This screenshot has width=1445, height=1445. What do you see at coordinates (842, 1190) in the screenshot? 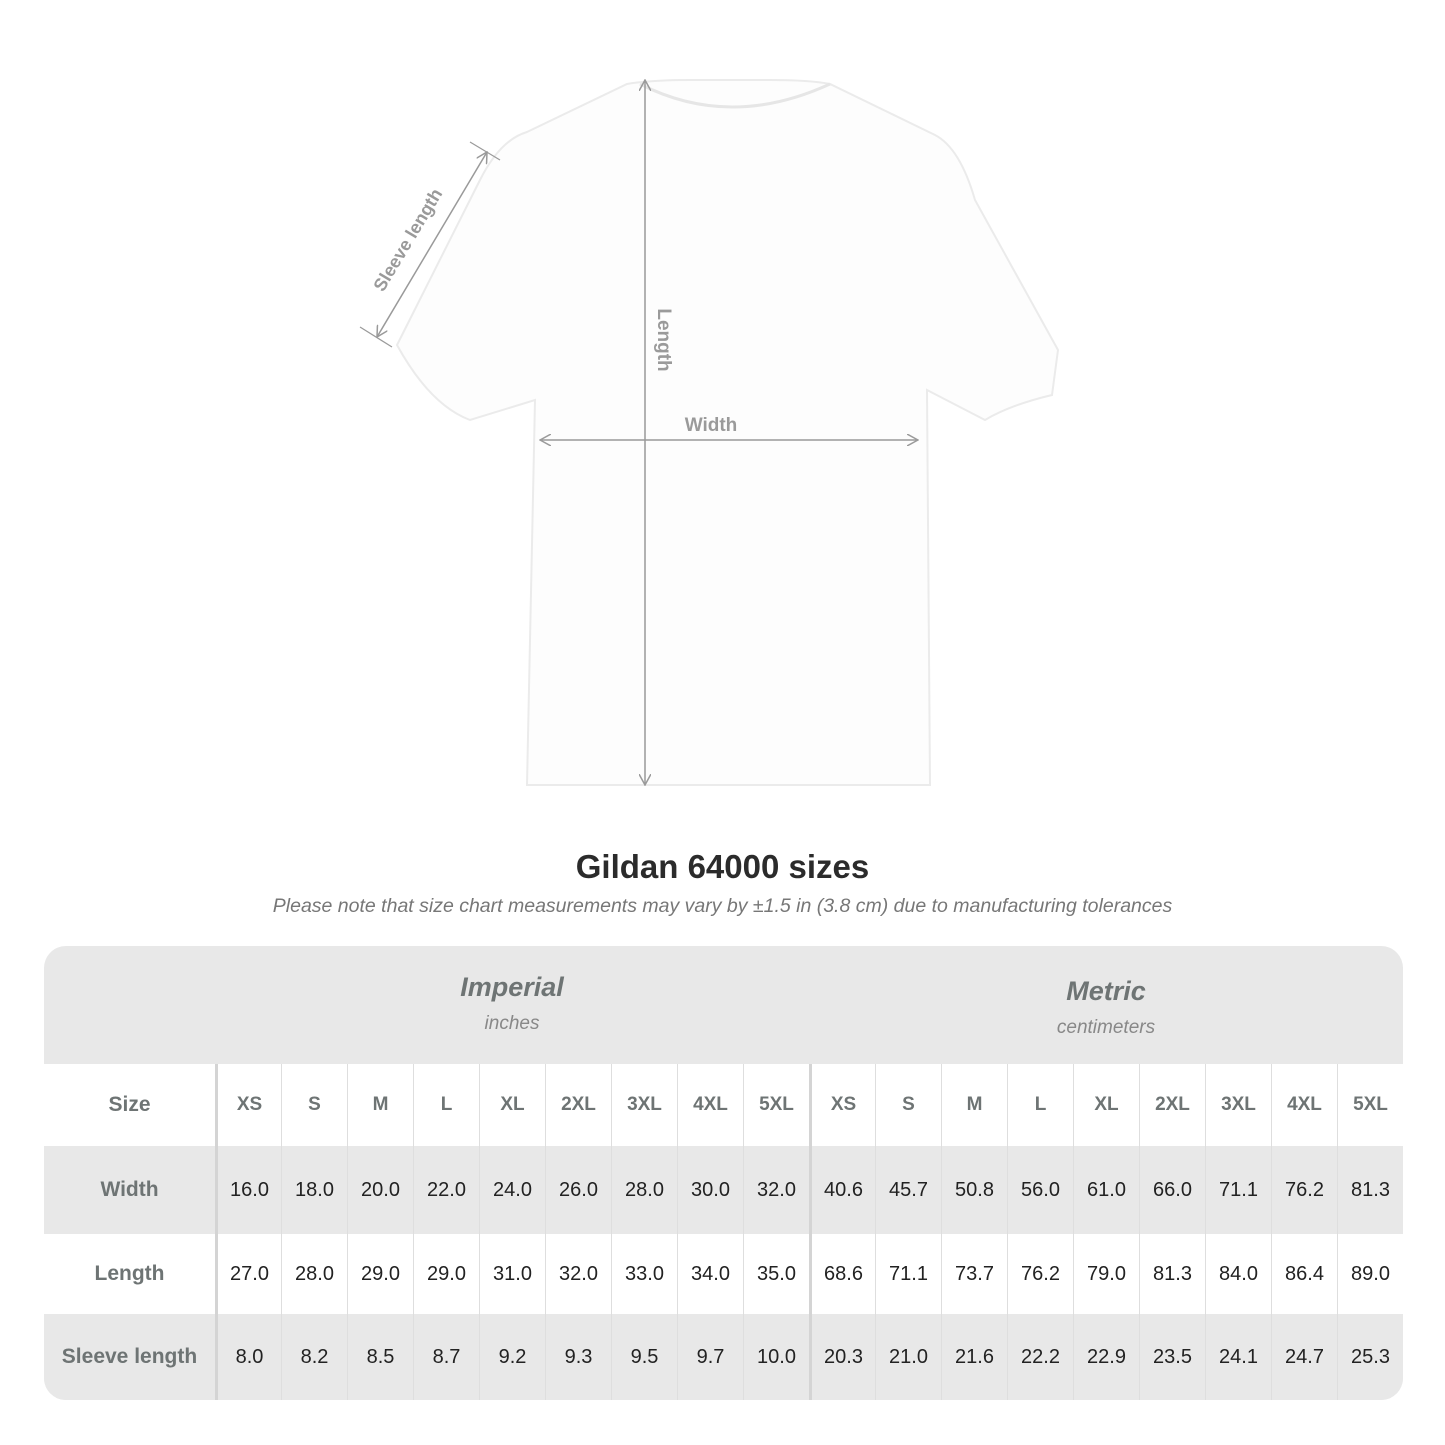
I see `table-cell: 40.6` at bounding box center [842, 1190].